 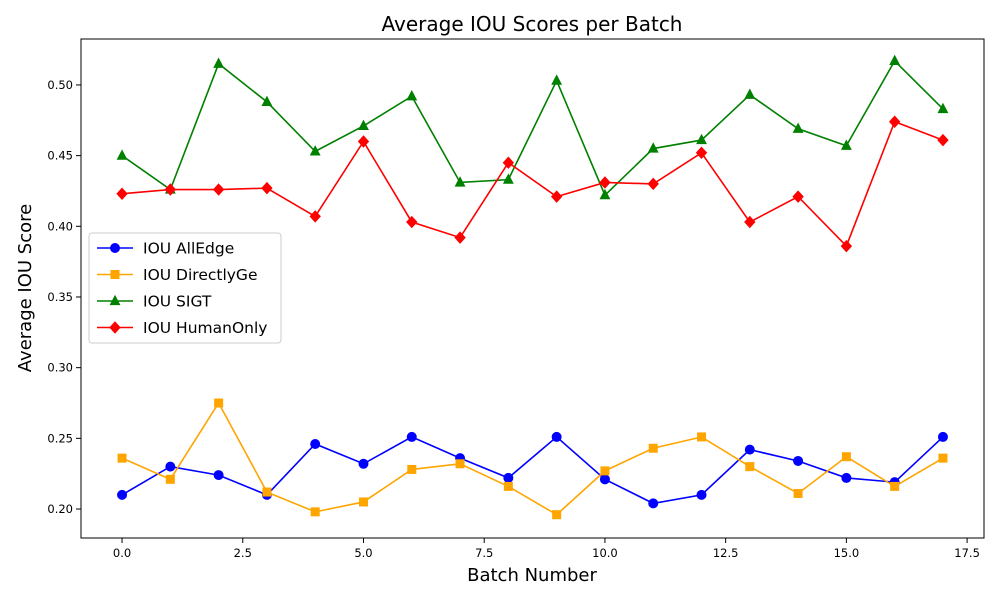 I want to click on y-tick-label: 0.20, so click(x=60, y=509).